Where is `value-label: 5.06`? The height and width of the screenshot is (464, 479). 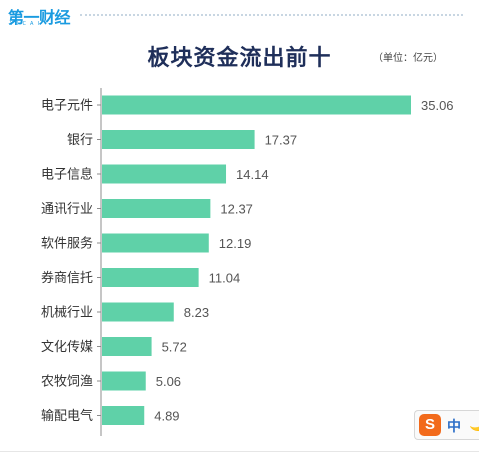 value-label: 5.06 is located at coordinates (168, 381).